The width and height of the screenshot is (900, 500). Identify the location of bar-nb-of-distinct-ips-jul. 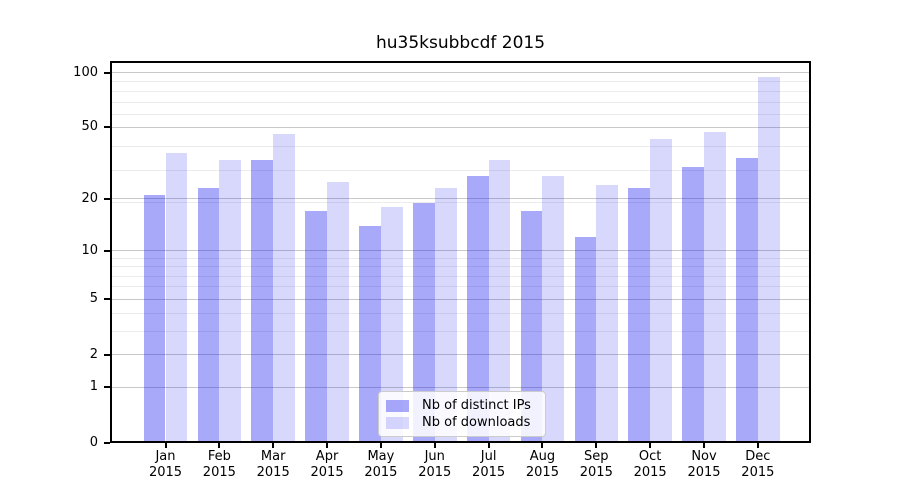
(477, 309).